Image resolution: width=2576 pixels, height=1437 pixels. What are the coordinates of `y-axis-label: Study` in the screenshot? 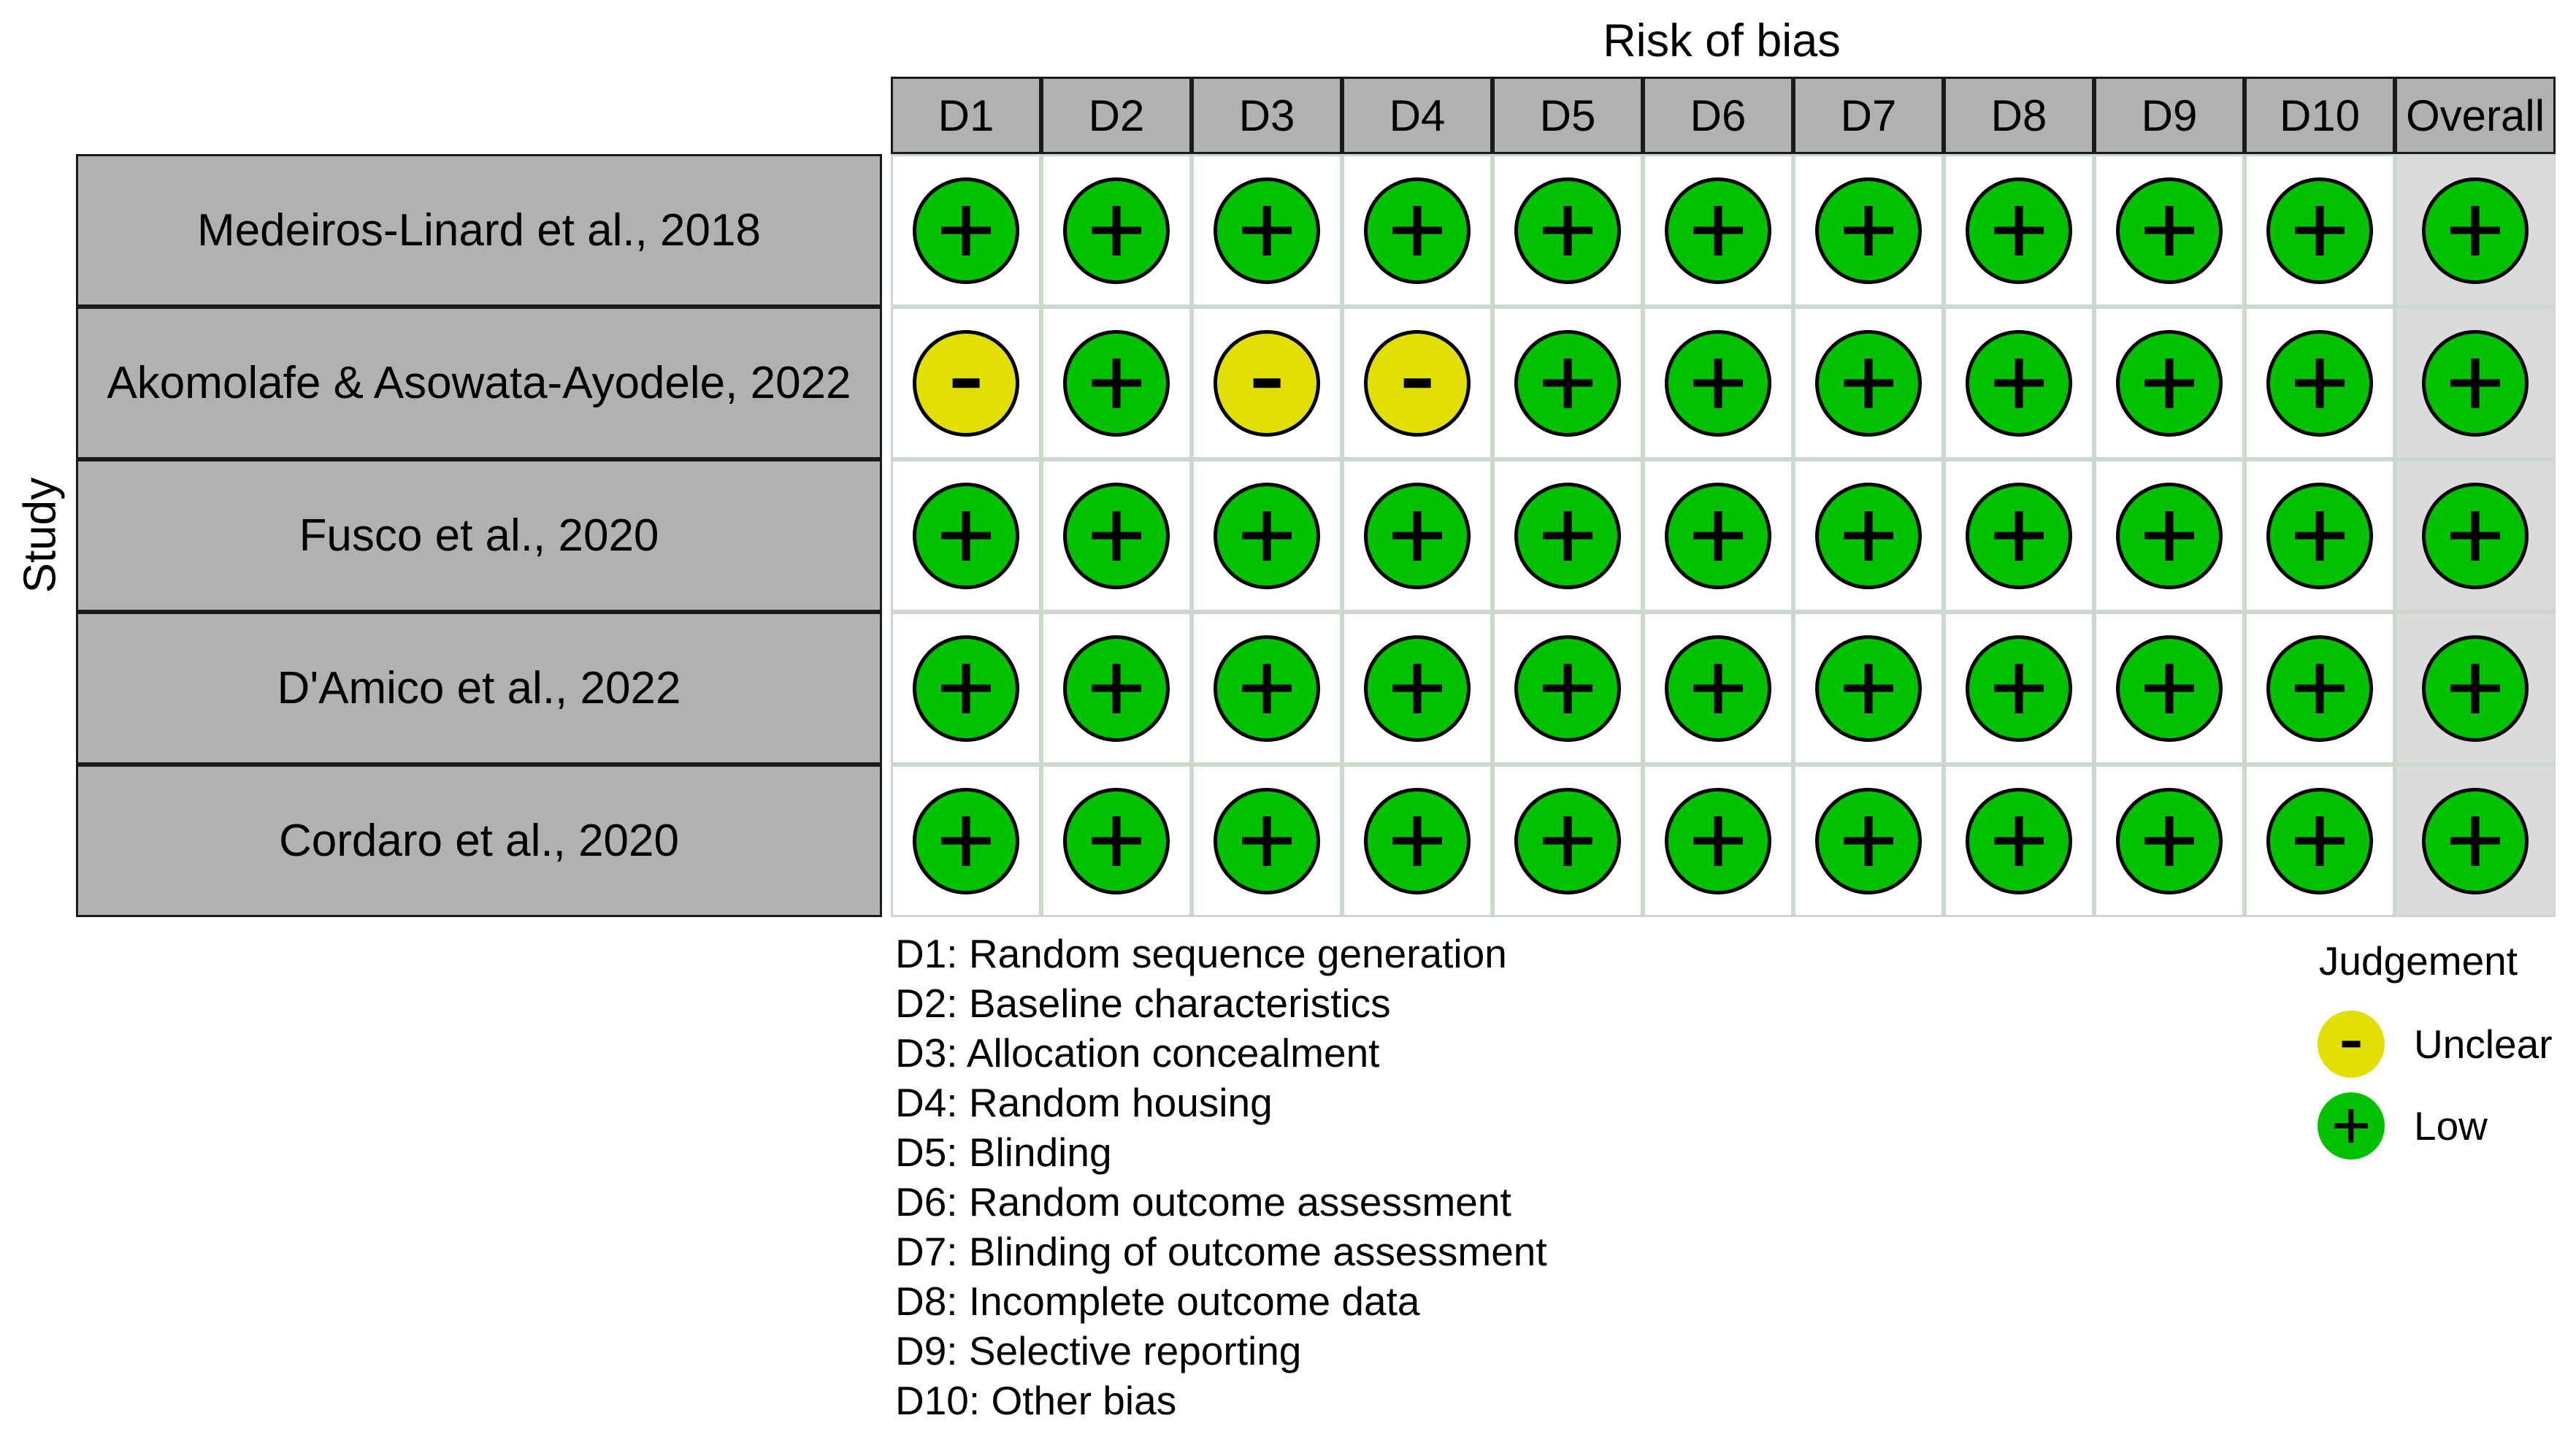 It's located at (40, 535).